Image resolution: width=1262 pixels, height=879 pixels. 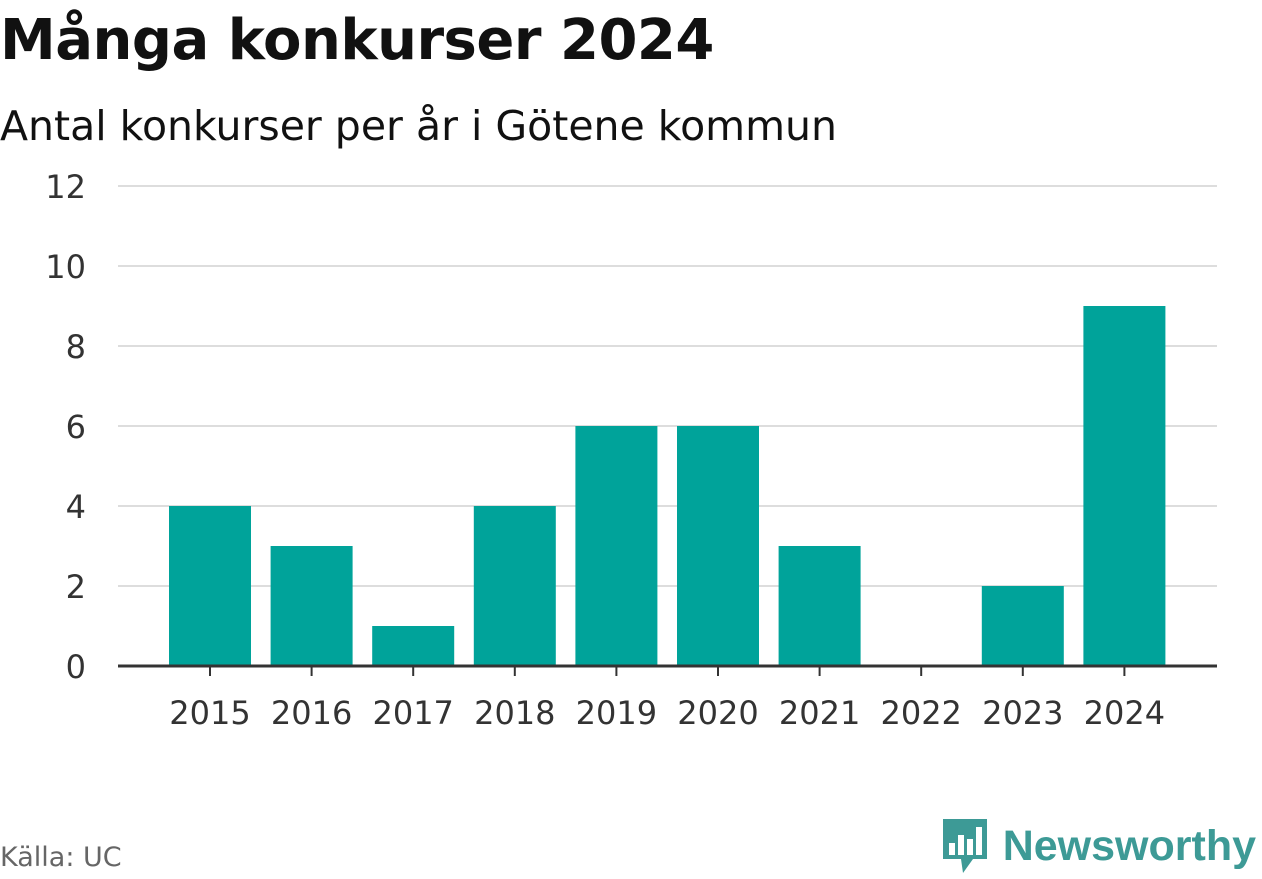 I want to click on x-tick-label: 2019, so click(x=616, y=713).